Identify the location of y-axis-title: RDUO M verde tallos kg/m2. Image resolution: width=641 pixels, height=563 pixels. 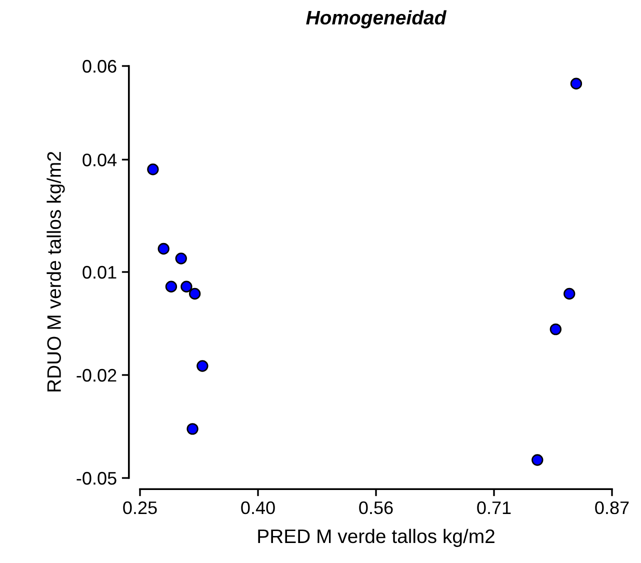
(55, 272).